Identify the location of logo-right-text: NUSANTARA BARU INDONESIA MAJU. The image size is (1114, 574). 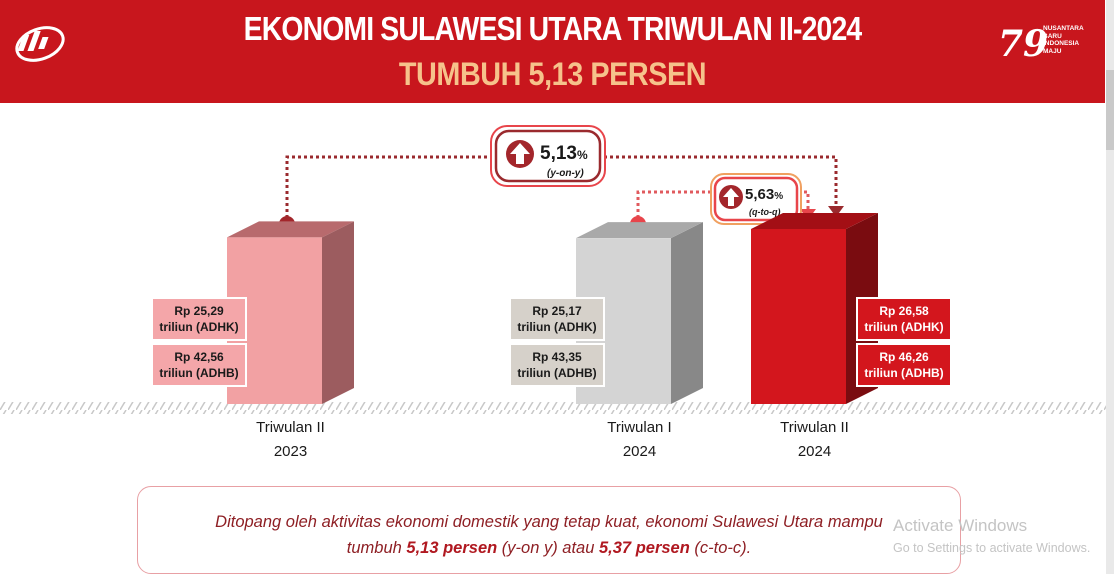
(1063, 40).